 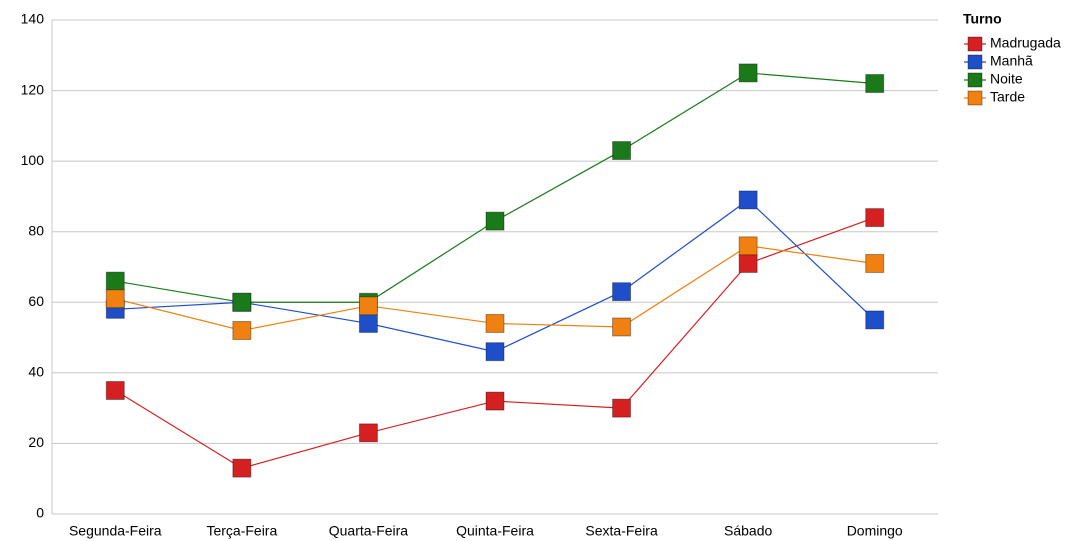 What do you see at coordinates (36, 301) in the screenshot?
I see `y-tick-label: 60` at bounding box center [36, 301].